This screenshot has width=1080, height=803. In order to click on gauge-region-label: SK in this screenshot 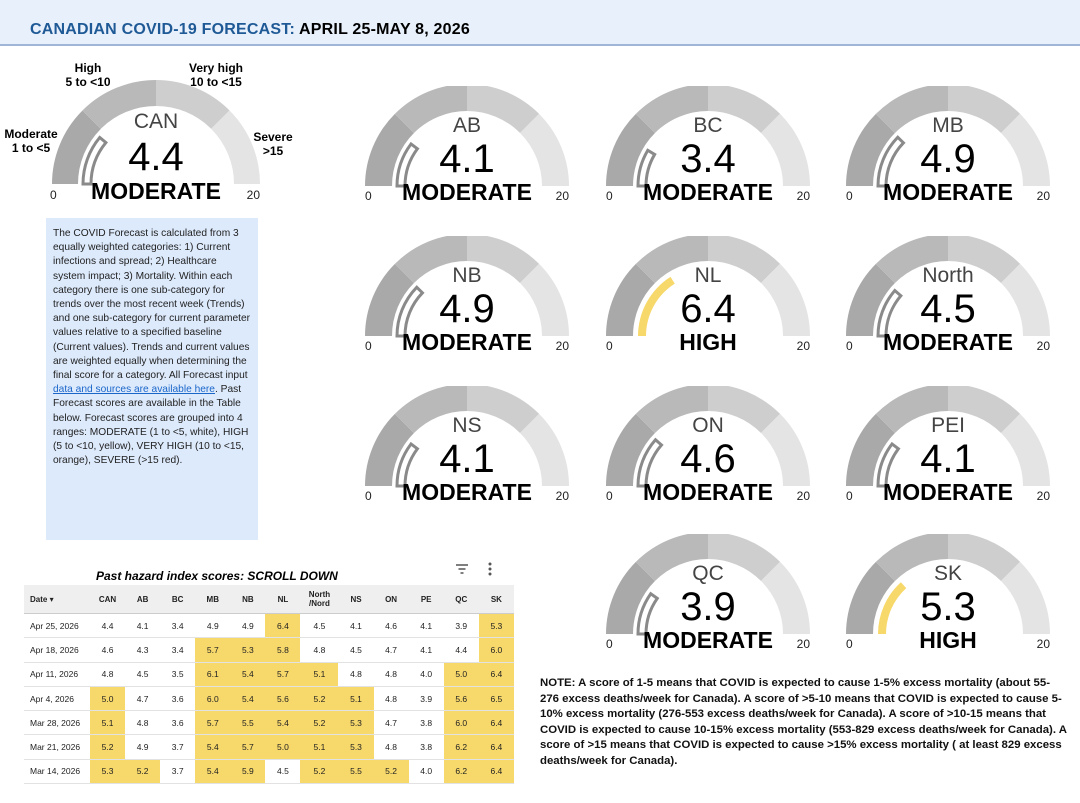, I will do `click(947, 573)`.